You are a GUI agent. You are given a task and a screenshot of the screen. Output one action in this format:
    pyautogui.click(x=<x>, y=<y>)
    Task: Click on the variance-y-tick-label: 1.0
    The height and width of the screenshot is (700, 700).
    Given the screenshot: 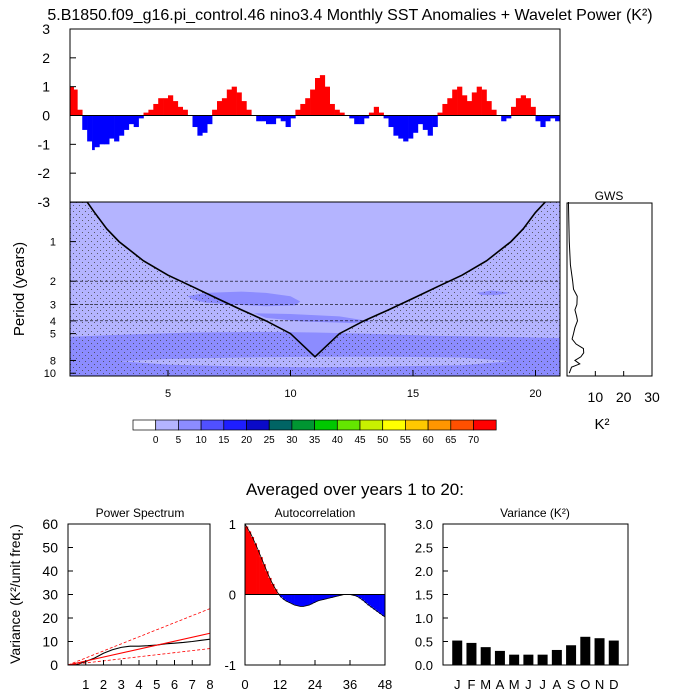 What is the action you would take?
    pyautogui.click(x=424, y=618)
    